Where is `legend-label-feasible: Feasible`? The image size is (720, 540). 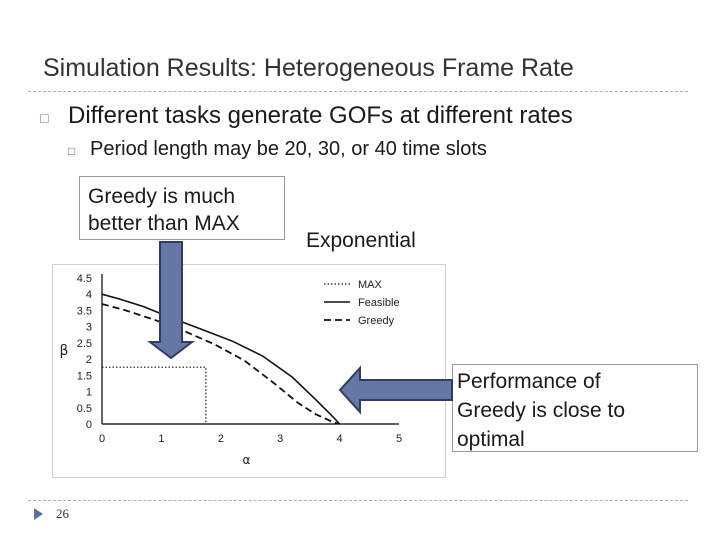
legend-label-feasible: Feasible is located at coordinates (379, 303).